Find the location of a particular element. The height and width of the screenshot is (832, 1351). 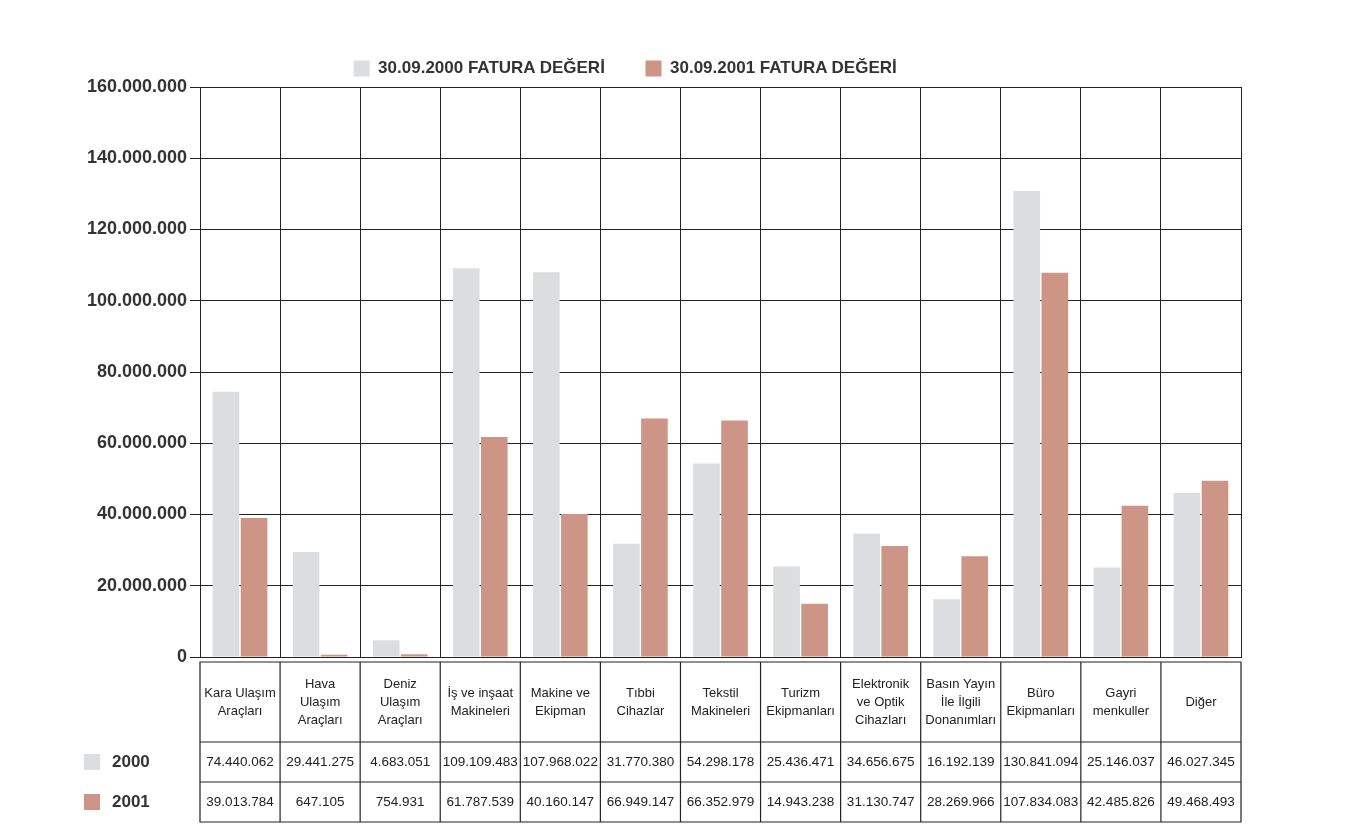

y-tick-label: 60.000.000 is located at coordinates (141, 442).